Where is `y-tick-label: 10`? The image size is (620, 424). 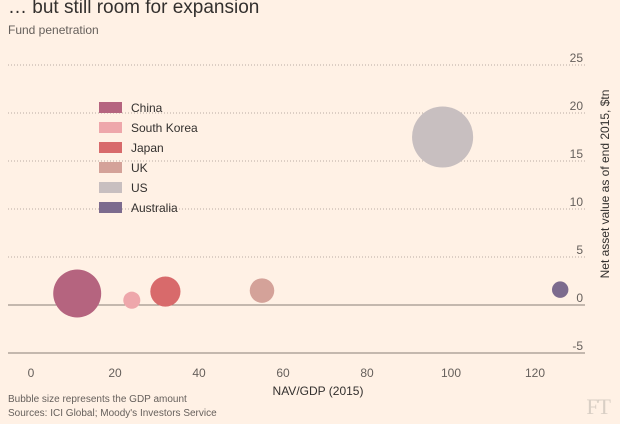
y-tick-label: 10 is located at coordinates (577, 202).